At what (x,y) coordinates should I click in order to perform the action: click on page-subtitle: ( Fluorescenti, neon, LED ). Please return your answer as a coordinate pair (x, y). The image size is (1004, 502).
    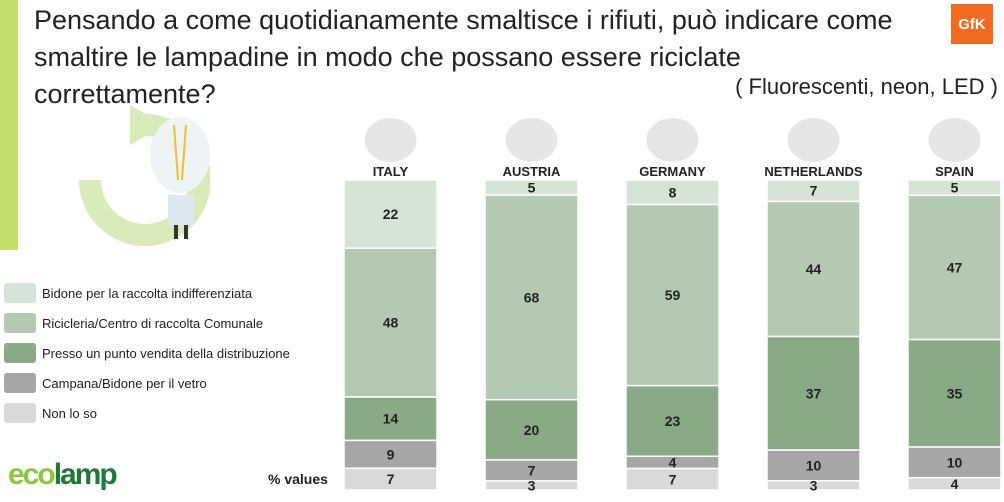
    Looking at the image, I should click on (866, 86).